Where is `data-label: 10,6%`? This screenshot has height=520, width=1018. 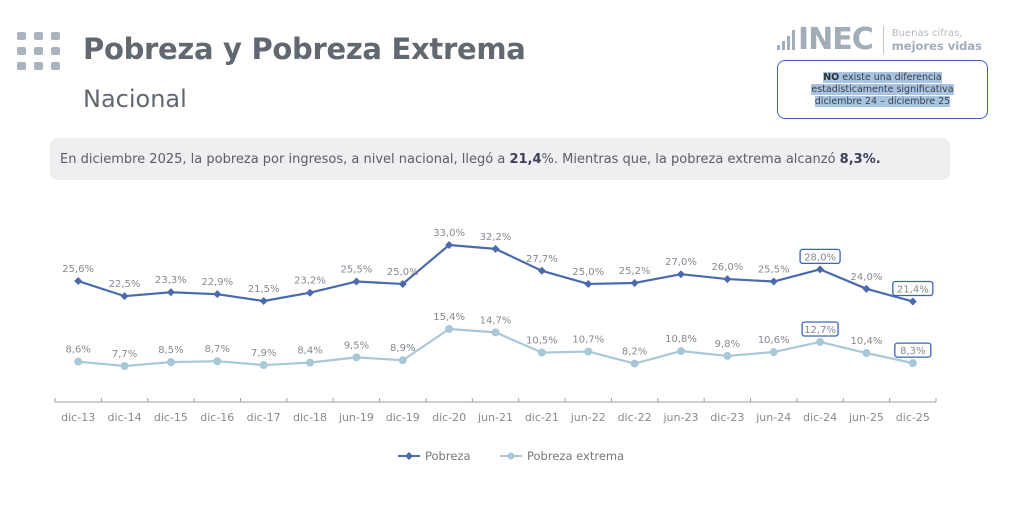 data-label: 10,6% is located at coordinates (774, 340).